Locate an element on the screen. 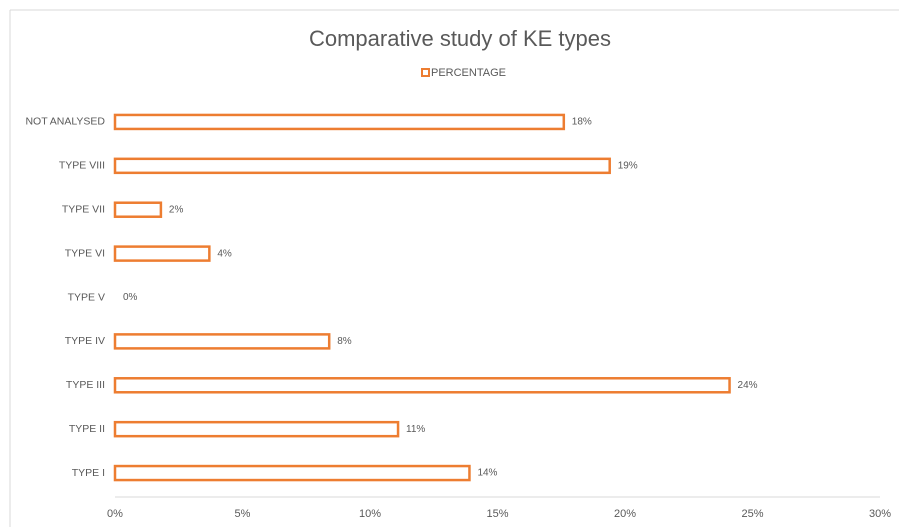 Image resolution: width=899 pixels, height=527 pixels. data-label: 4% is located at coordinates (224, 253).